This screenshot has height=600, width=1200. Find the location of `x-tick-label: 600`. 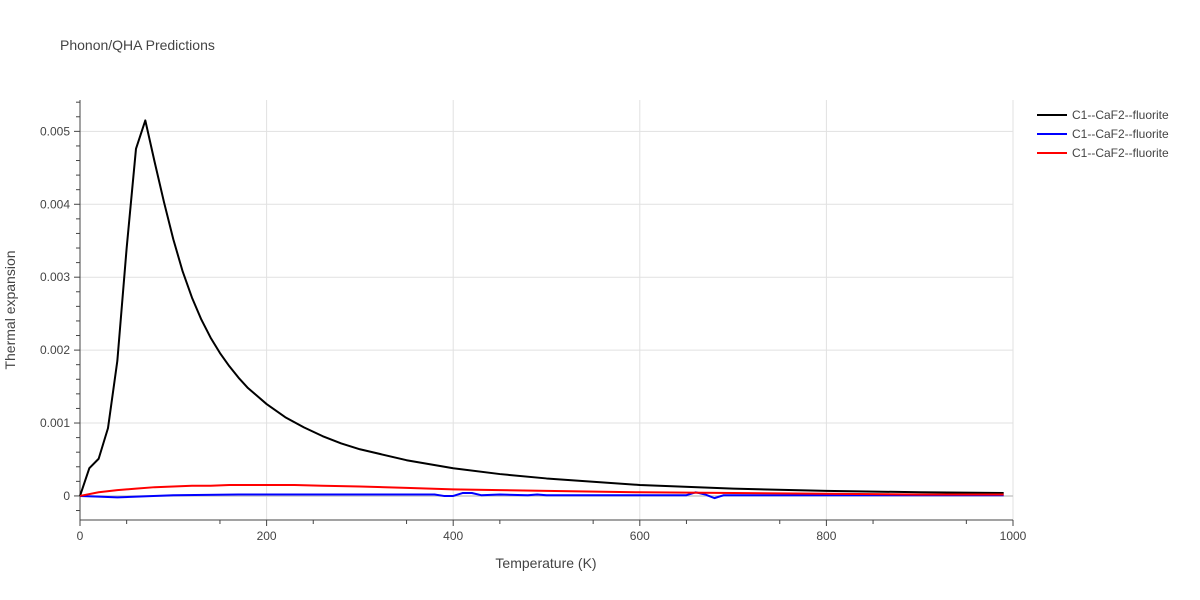

x-tick-label: 600 is located at coordinates (640, 536).